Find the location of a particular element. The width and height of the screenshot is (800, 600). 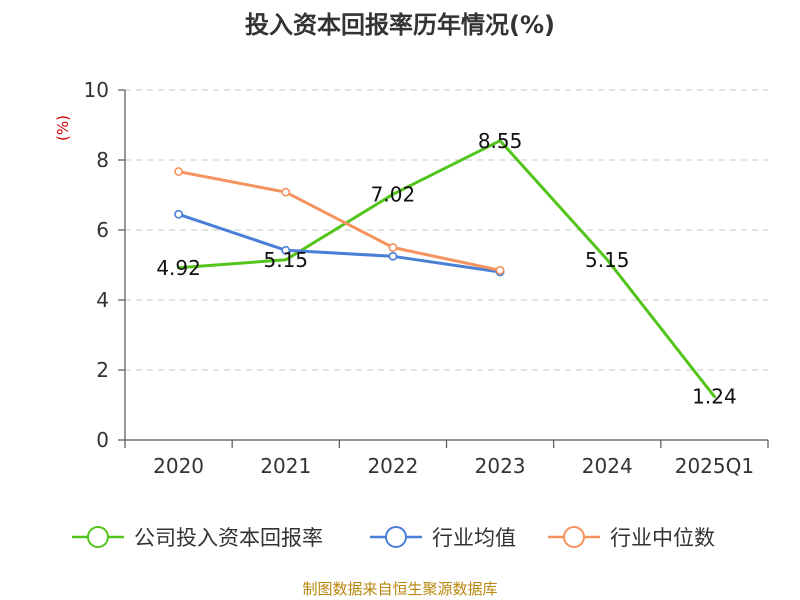

y-tick-label: 6 is located at coordinates (102, 230).